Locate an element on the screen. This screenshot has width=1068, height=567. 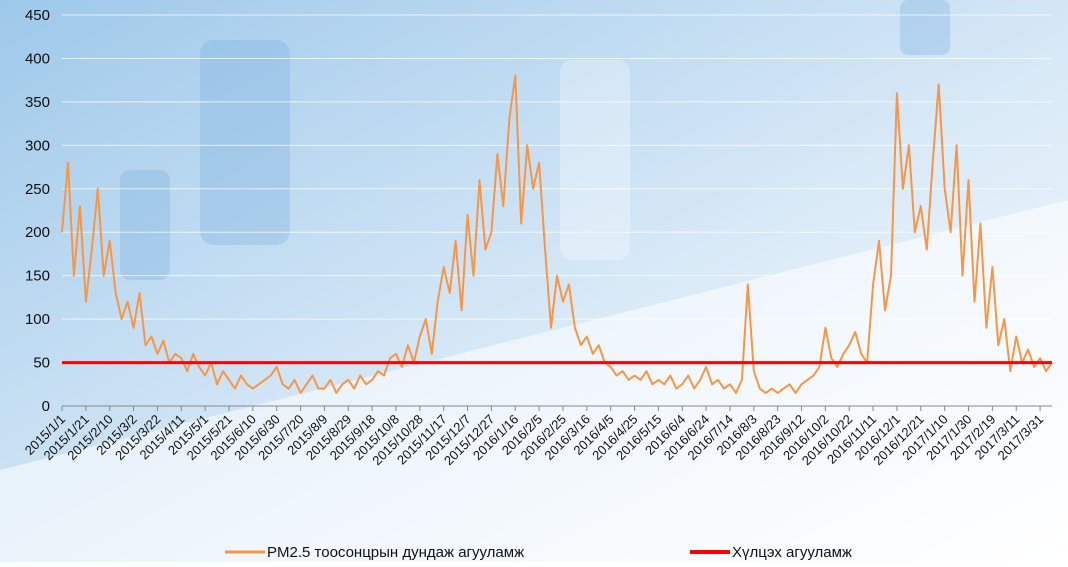
legend-label: Хүлцэх агууламж is located at coordinates (792, 552).